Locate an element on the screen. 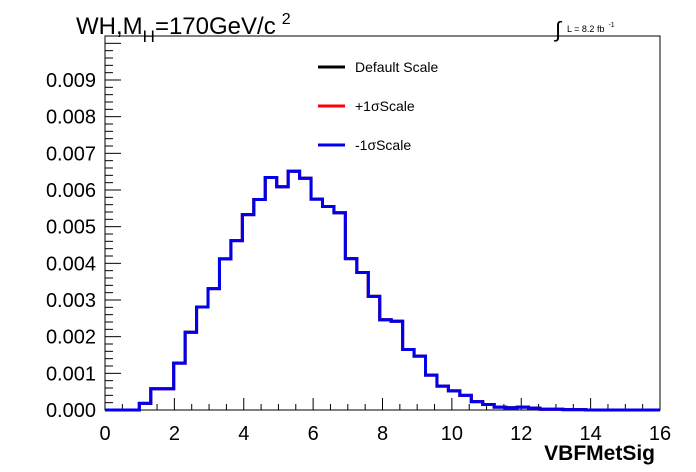 This screenshot has height=472, width=696. y-tick-label: 0.000 is located at coordinates (71, 411).